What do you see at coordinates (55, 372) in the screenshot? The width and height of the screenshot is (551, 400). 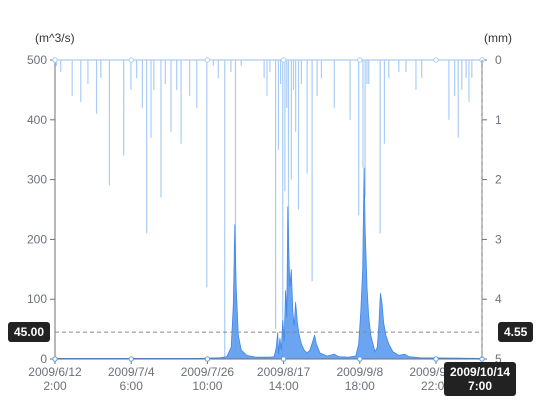 I see `x-axis-tick-label-date: 2009/6/12` at bounding box center [55, 372].